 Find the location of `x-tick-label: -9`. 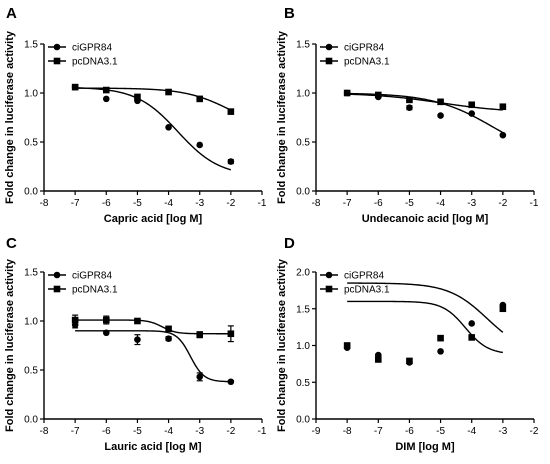

x-tick-label: -9 is located at coordinates (316, 431).